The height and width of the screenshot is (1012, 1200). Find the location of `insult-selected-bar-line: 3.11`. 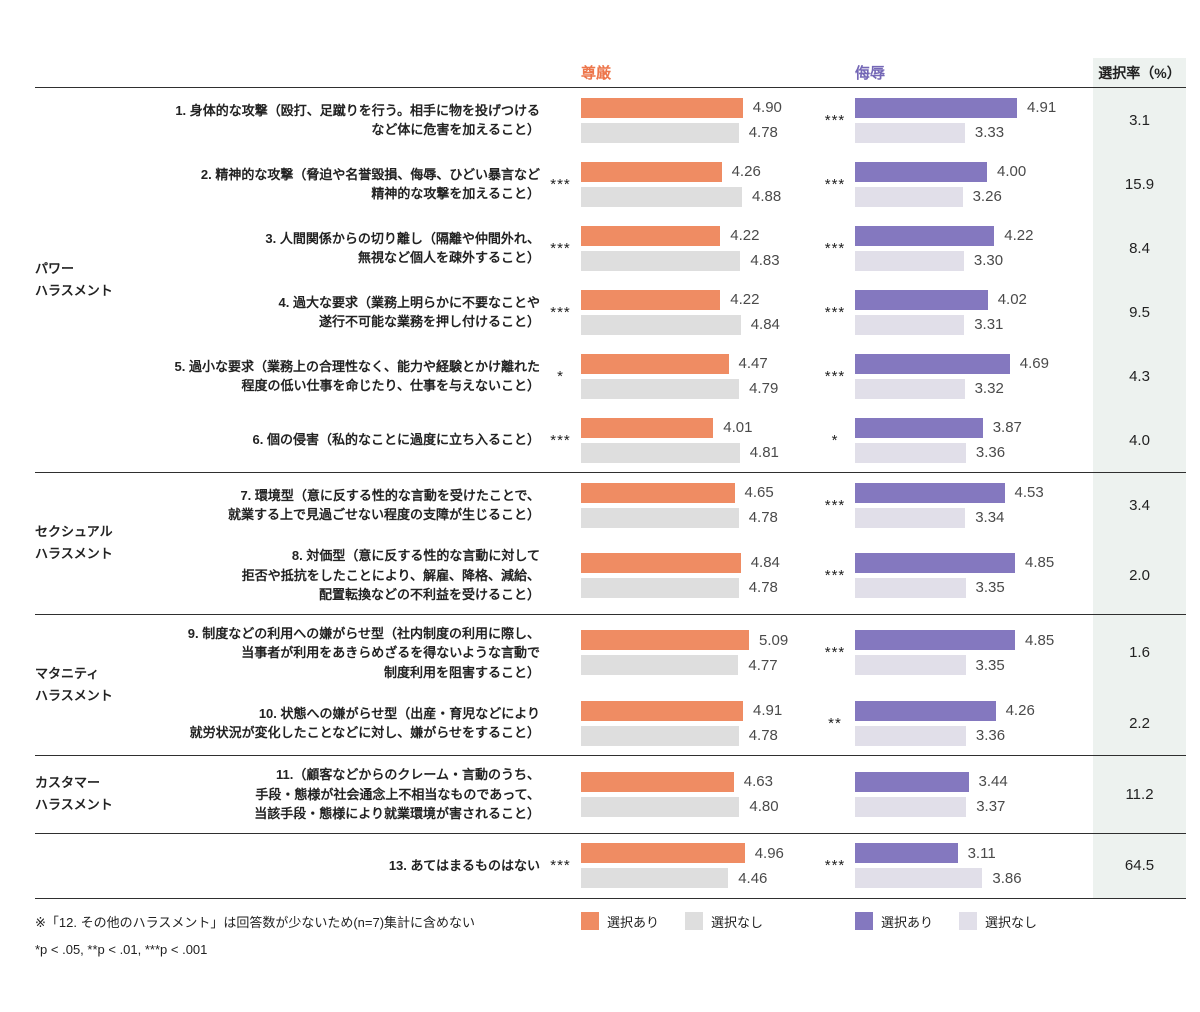

insult-selected-bar-line: 3.11 is located at coordinates (972, 853).